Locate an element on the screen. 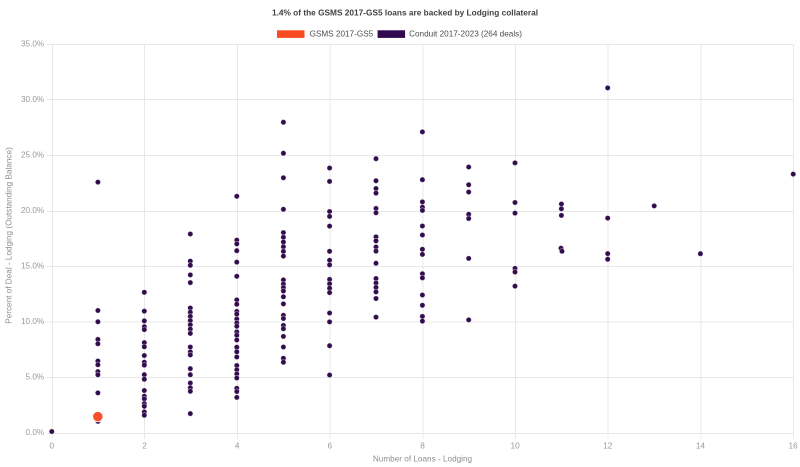  svg-text: 14 is located at coordinates (701, 446).